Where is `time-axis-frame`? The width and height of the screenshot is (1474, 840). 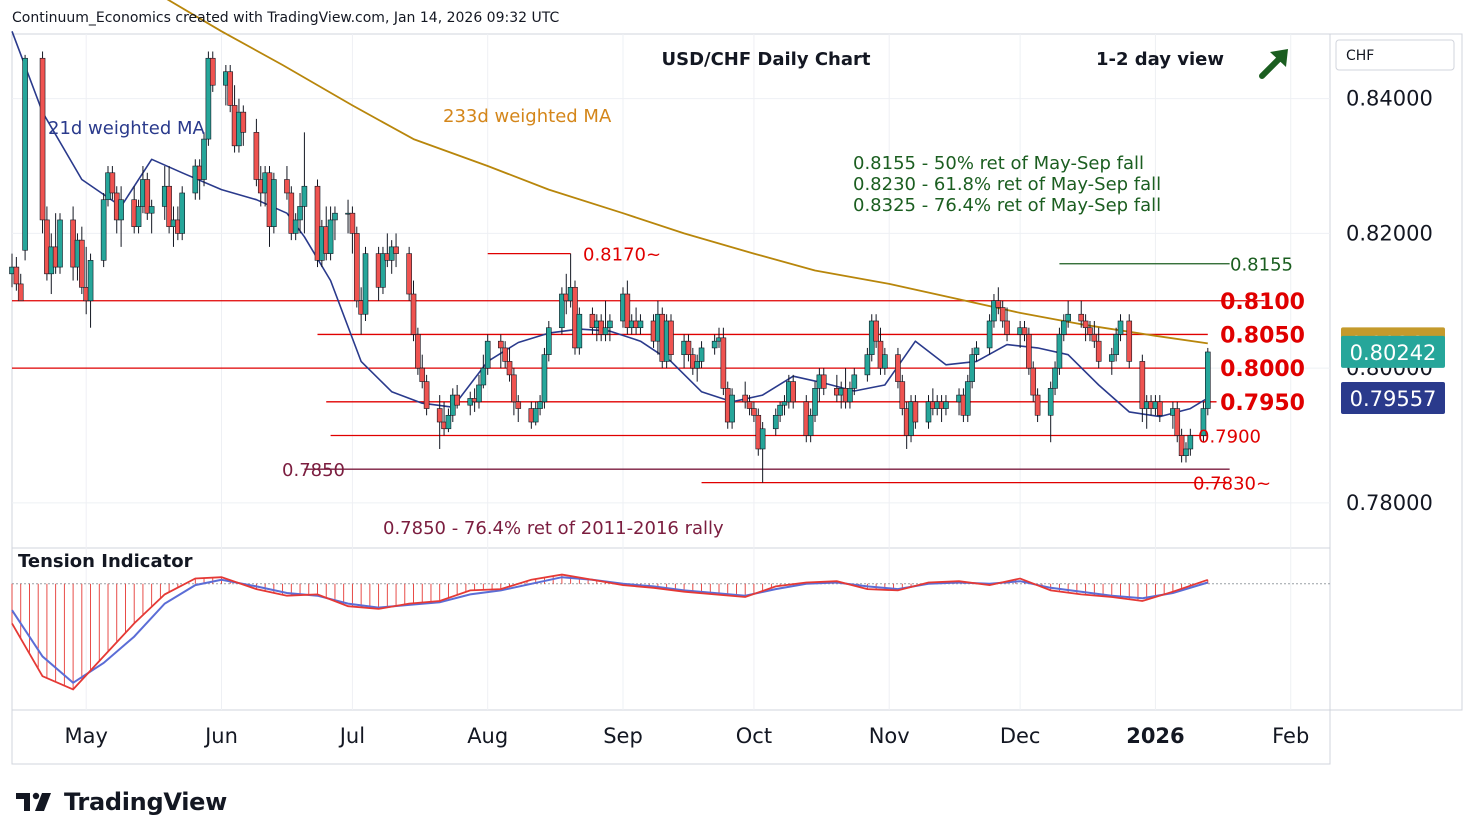
time-axis-frame is located at coordinates (671, 737).